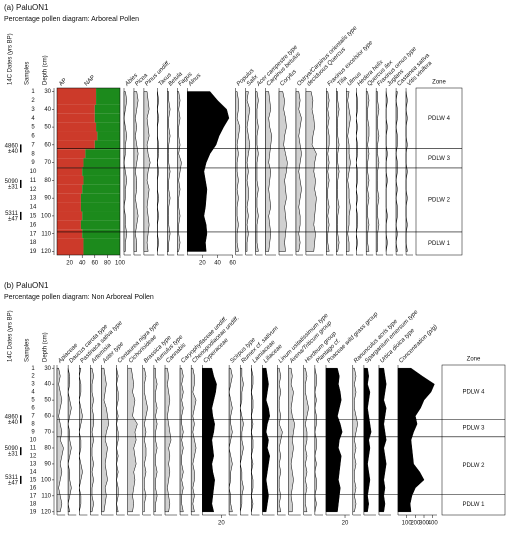 The width and height of the screenshot is (508, 550). I want to click on sample-label: 1, so click(33, 369).